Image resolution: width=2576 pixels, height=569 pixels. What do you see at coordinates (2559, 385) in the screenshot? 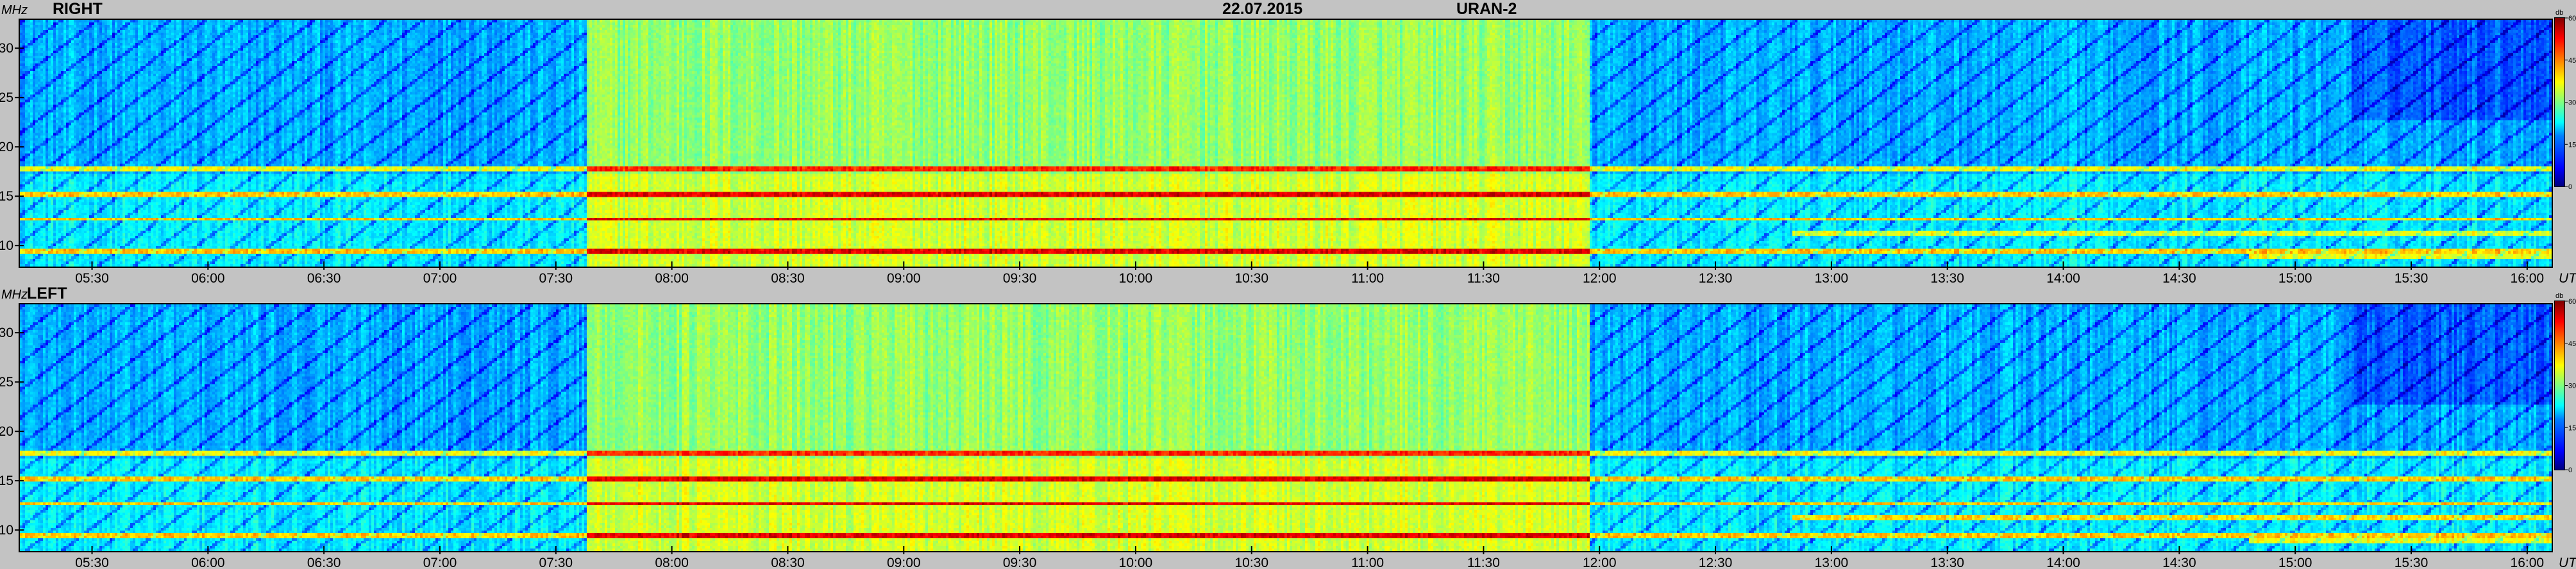
I see `colorbar-left` at bounding box center [2559, 385].